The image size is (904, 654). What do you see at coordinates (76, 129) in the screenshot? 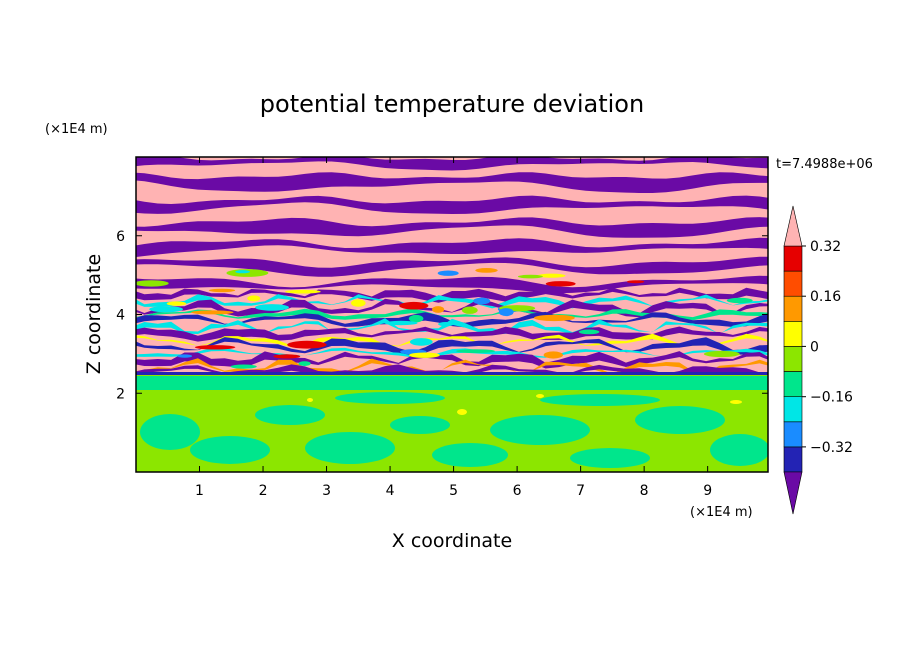
I see `y-unit-label: (×1E4 m)` at bounding box center [76, 129].